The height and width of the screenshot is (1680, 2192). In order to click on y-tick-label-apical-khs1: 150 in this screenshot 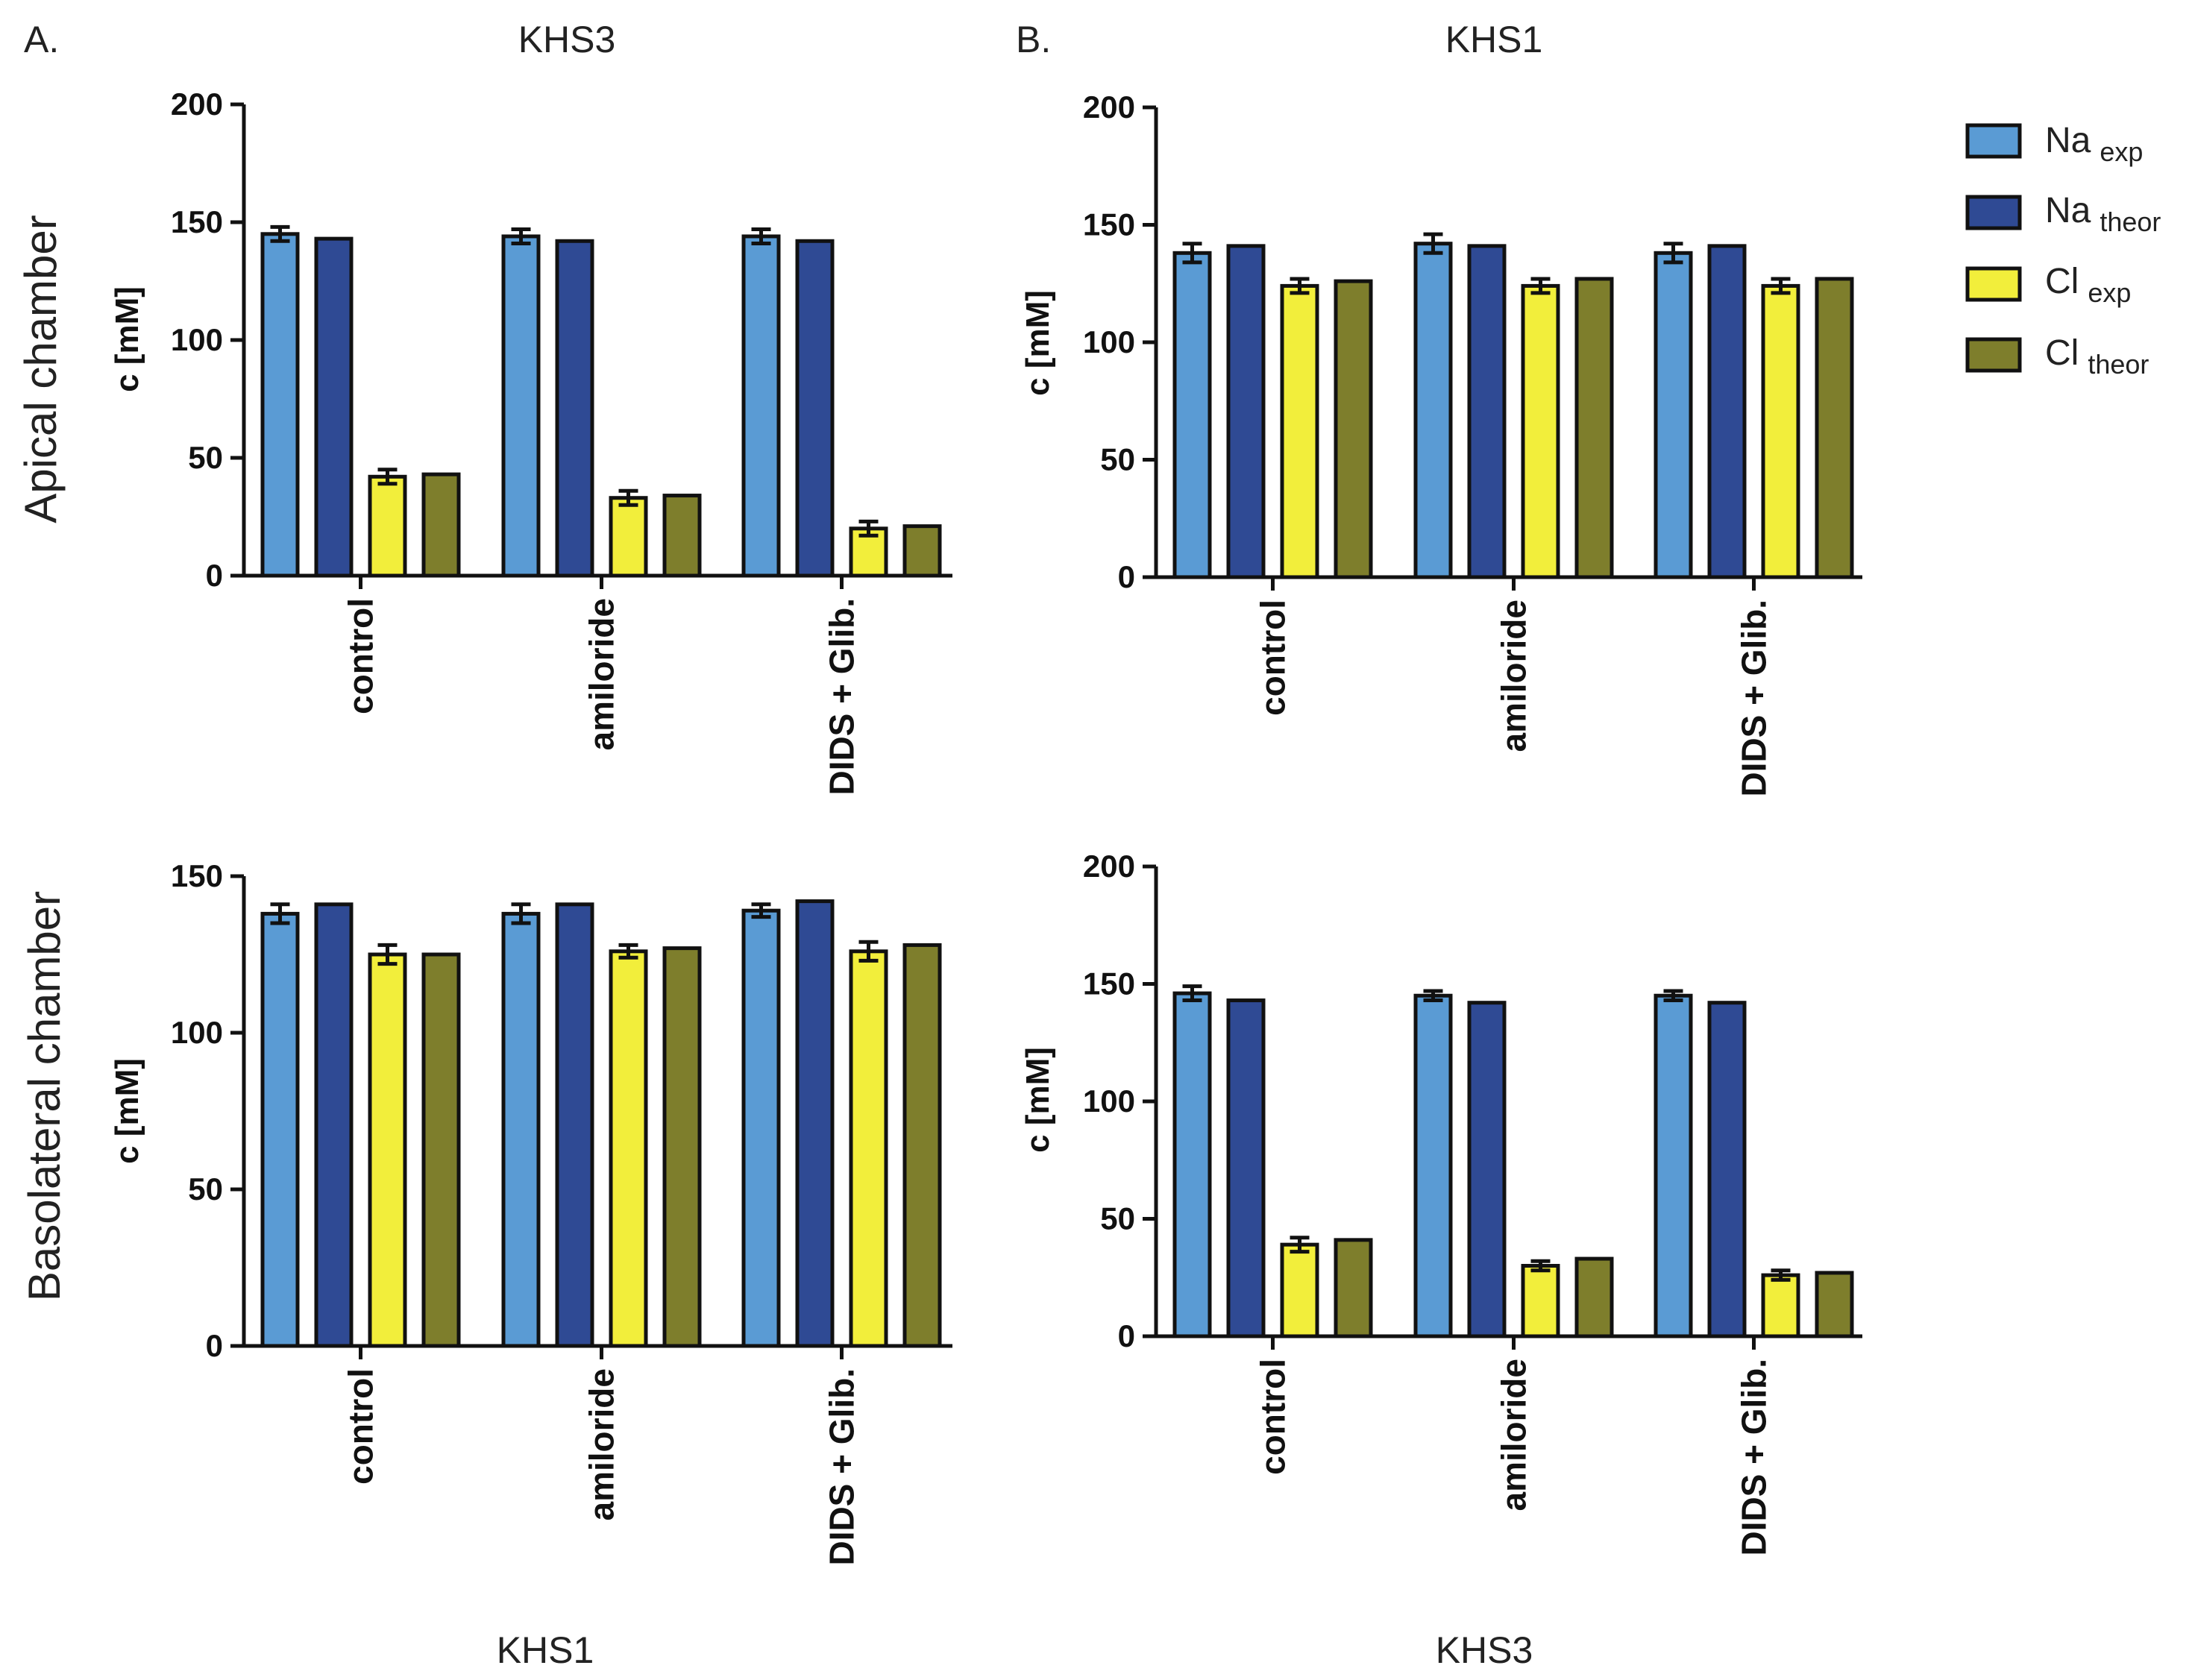, I will do `click(1109, 224)`.